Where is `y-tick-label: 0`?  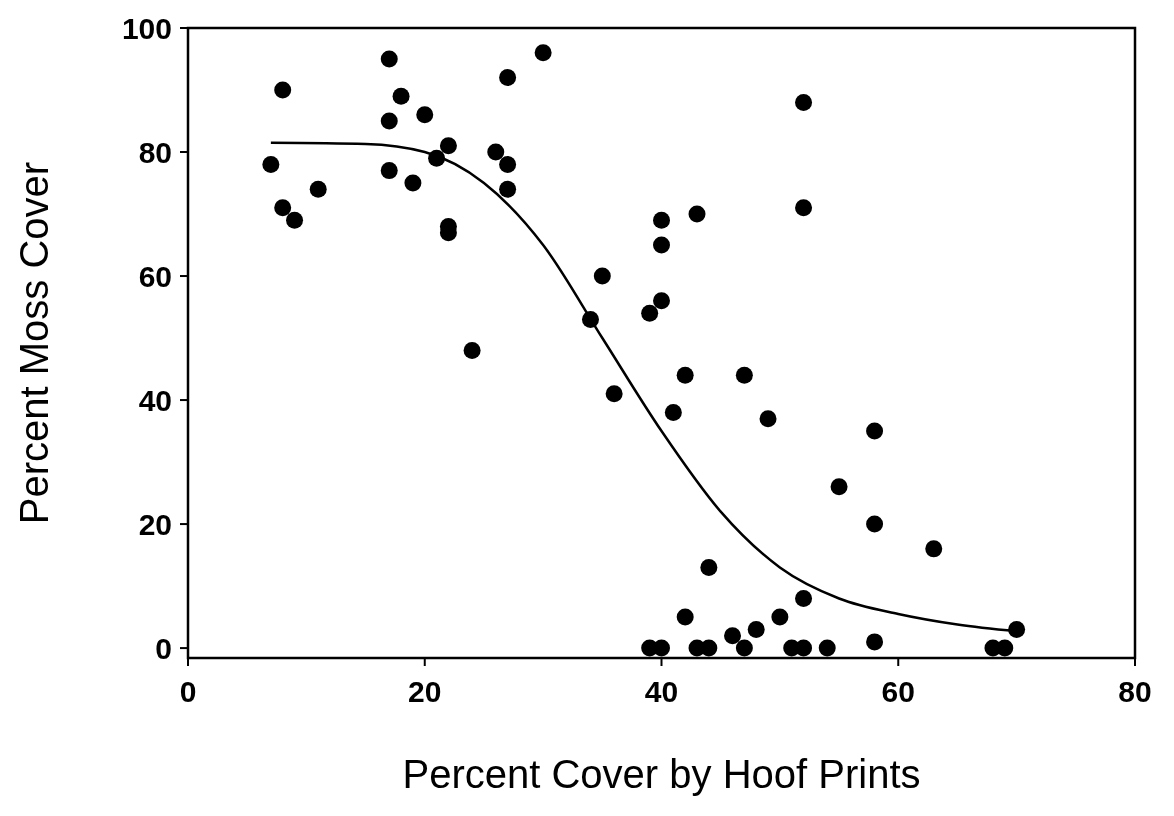 y-tick-label: 0 is located at coordinates (163, 648).